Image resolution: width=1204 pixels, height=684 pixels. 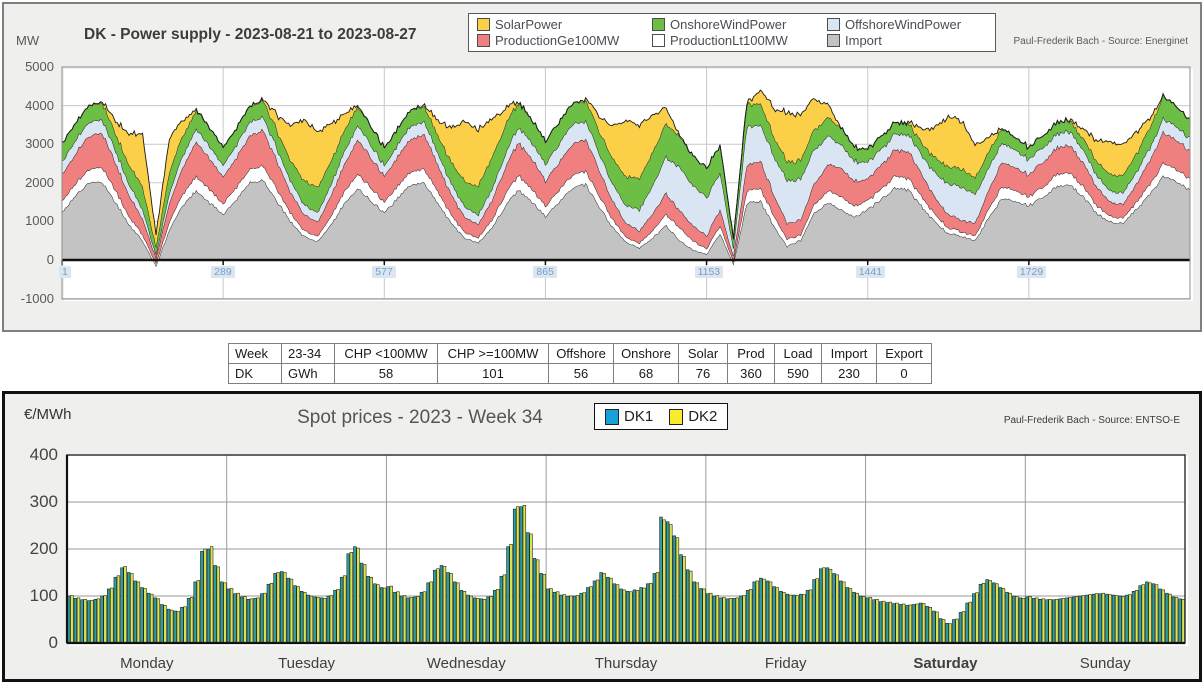 What do you see at coordinates (863, 40) in the screenshot?
I see `power-legend-label: Import` at bounding box center [863, 40].